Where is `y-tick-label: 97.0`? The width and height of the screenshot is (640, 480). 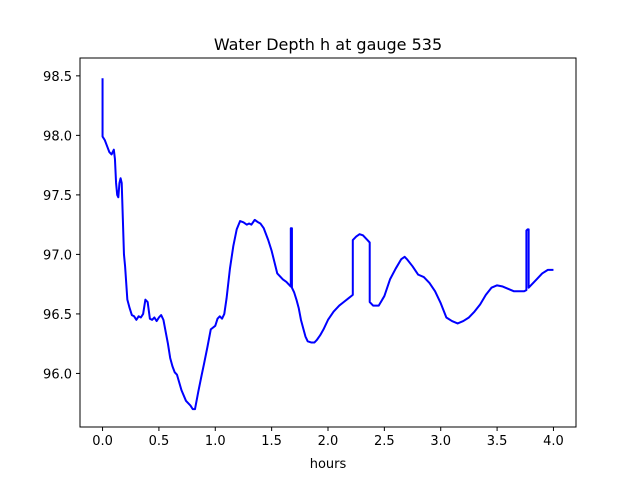 y-tick-label: 97.0 is located at coordinates (57, 255).